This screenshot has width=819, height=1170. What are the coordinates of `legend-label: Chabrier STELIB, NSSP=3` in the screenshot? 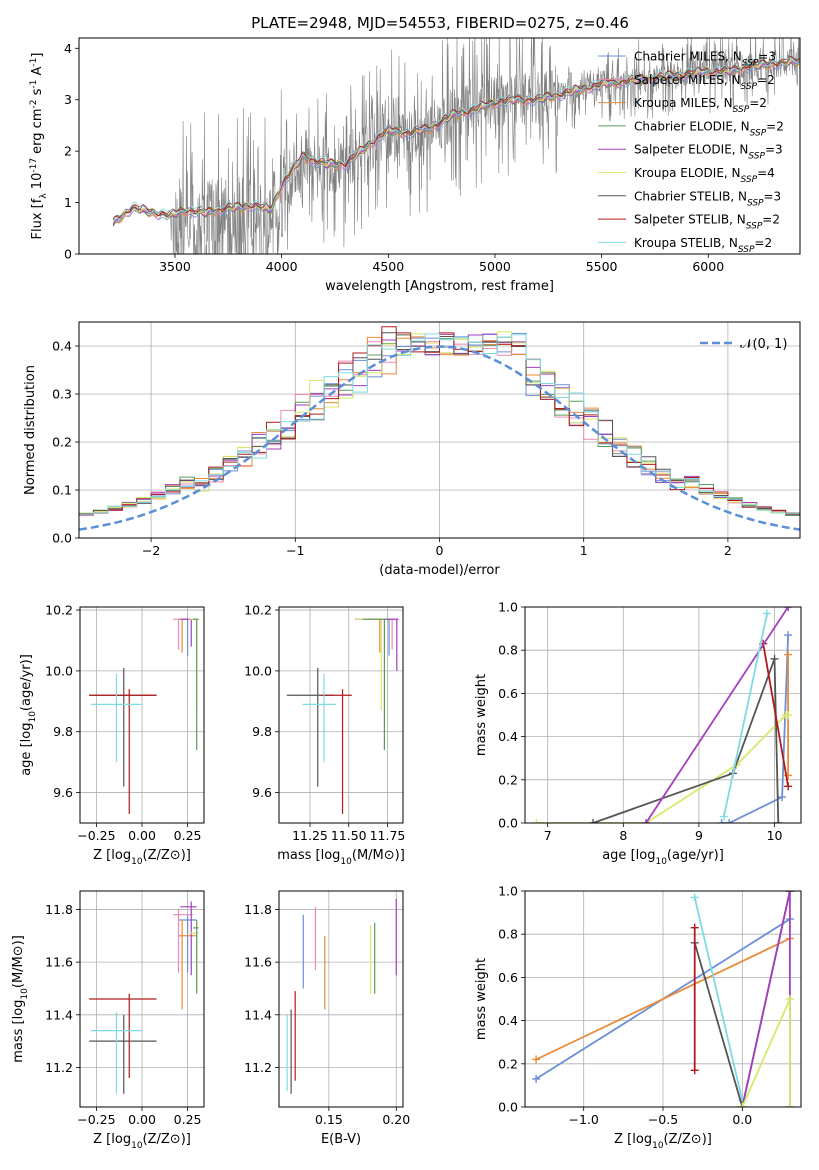 It's located at (707, 198).